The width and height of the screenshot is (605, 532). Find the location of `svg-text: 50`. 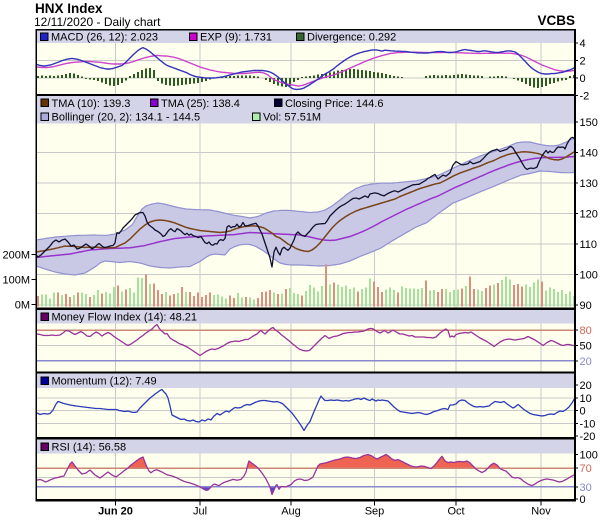

svg-text: 50 is located at coordinates (586, 347).